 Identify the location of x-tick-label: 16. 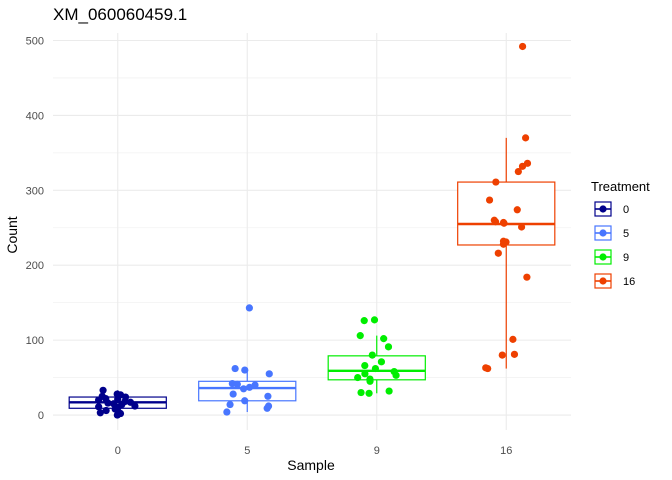
(506, 451).